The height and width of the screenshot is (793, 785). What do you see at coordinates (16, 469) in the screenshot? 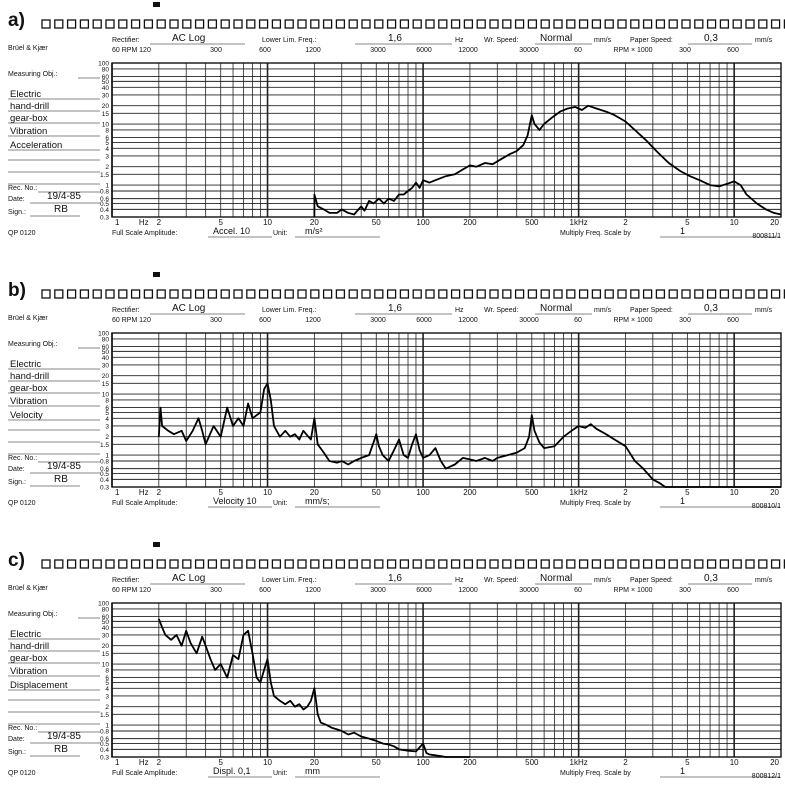
I see `date-label: Date:` at bounding box center [16, 469].